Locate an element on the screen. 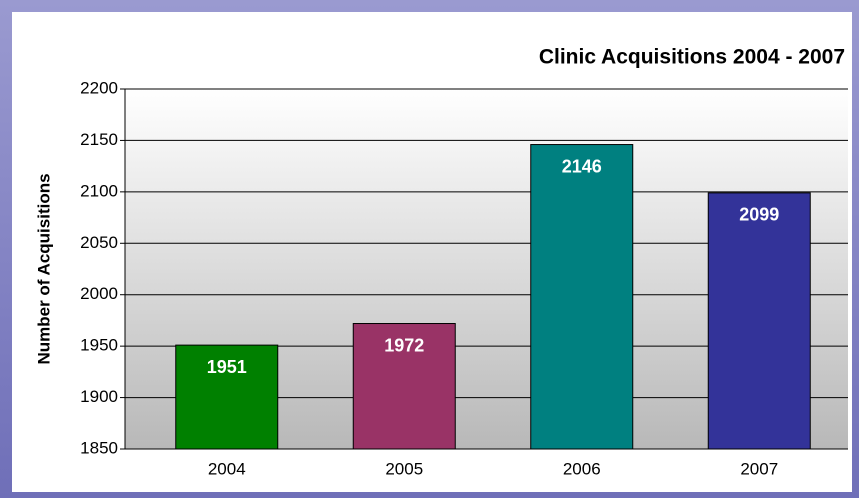  x-tick-label: 2007 is located at coordinates (759, 468).